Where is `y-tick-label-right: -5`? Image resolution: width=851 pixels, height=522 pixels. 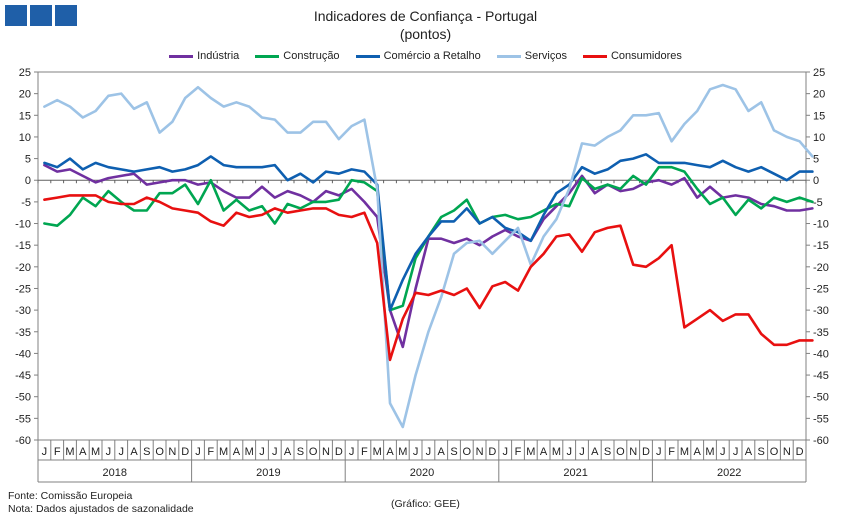 y-tick-label-right: -5 is located at coordinates (818, 203).